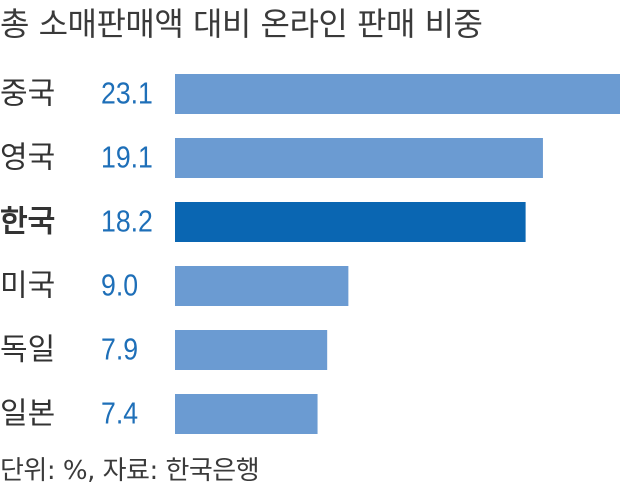  Describe the element at coordinates (119, 414) in the screenshot. I see `value-label: 7.4` at that location.